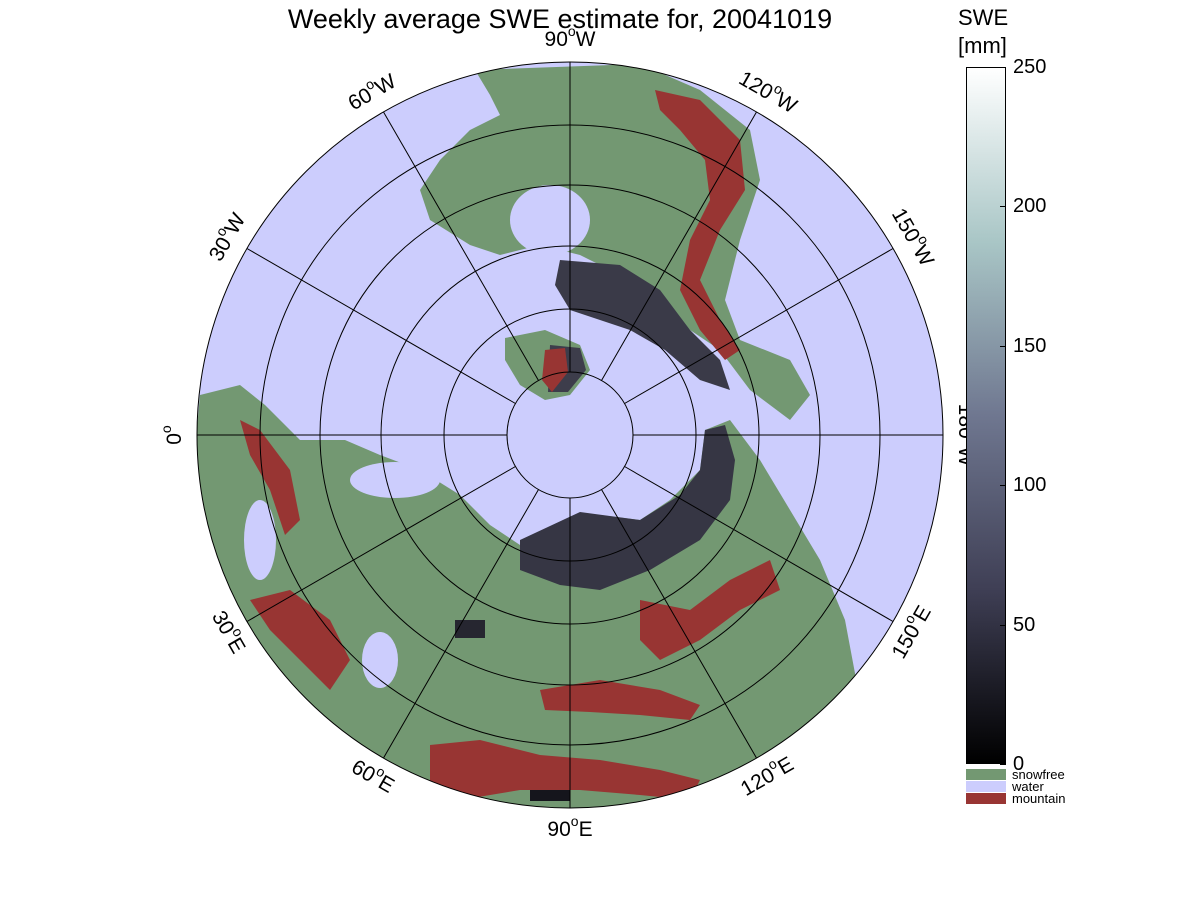 Image resolution: width=1201 pixels, height=901 pixels. Describe the element at coordinates (986, 415) in the screenshot. I see `swe-colorbar` at that location.